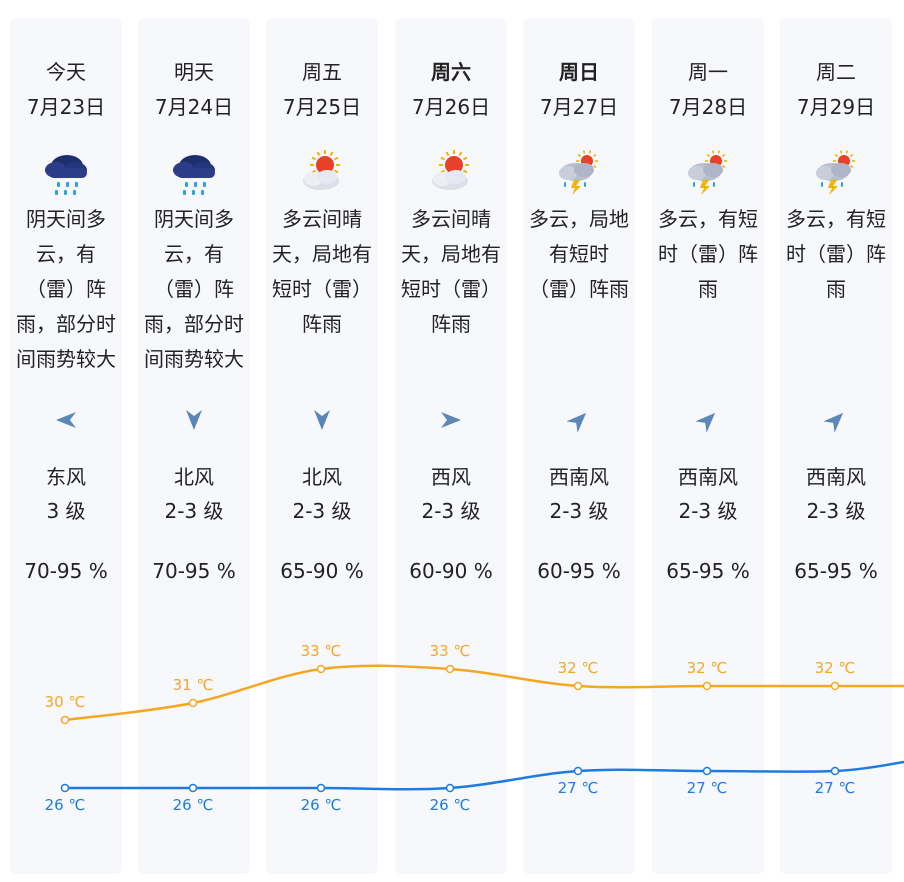 The image size is (904, 882). What do you see at coordinates (836, 107) in the screenshot?
I see `day-date: 7月29日` at bounding box center [836, 107].